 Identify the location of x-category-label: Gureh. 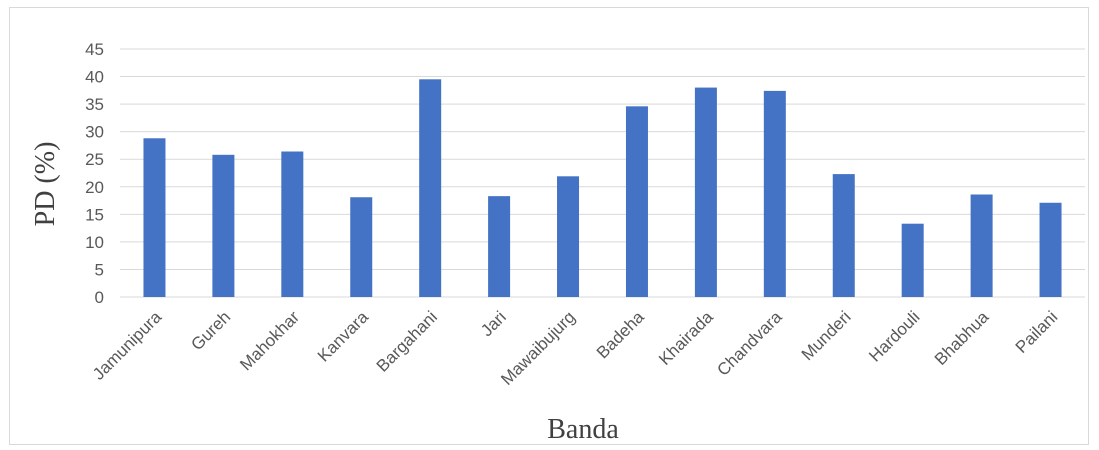
(210, 330).